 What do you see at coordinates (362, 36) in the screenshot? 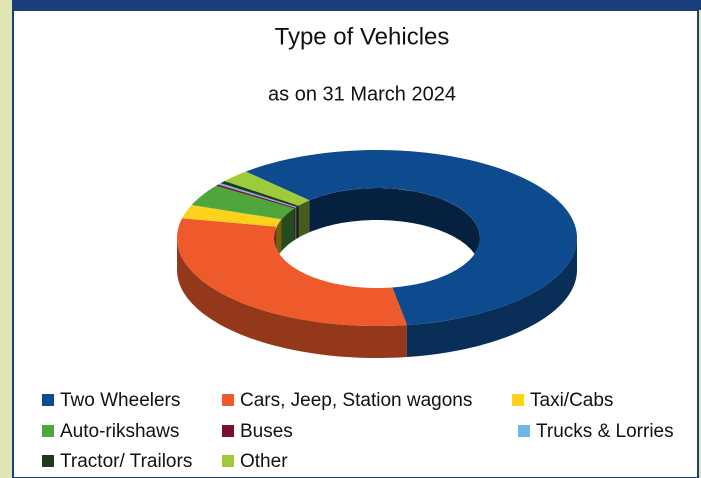
I see `chart-title: Type of Vehicles` at bounding box center [362, 36].